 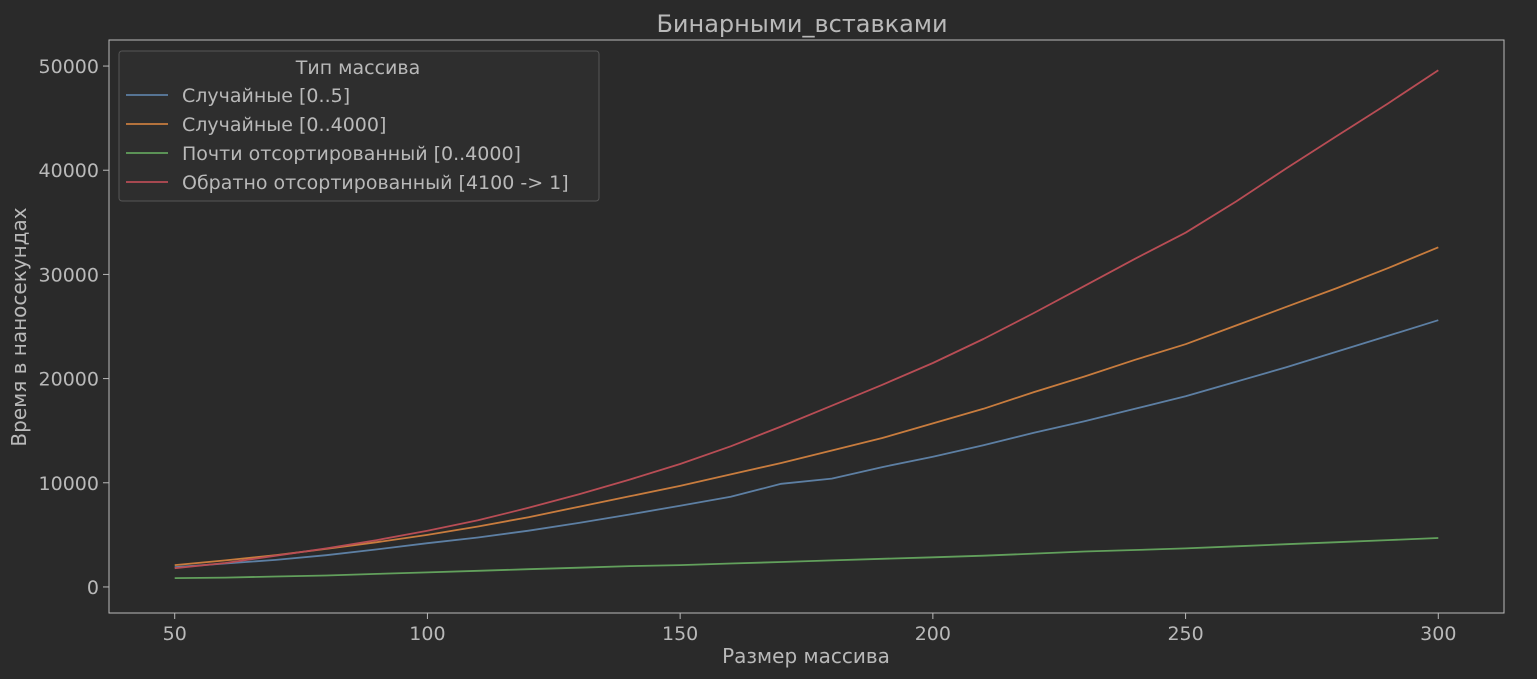 What do you see at coordinates (427, 634) in the screenshot?
I see `x-tick-label: 100` at bounding box center [427, 634].